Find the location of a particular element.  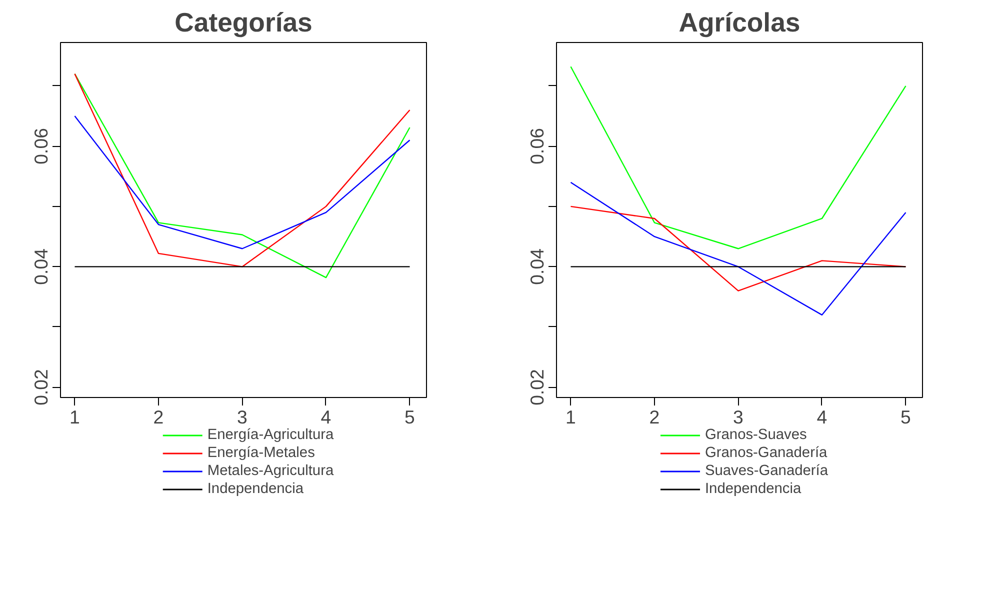

chart-title: Categorías is located at coordinates (243, 23).